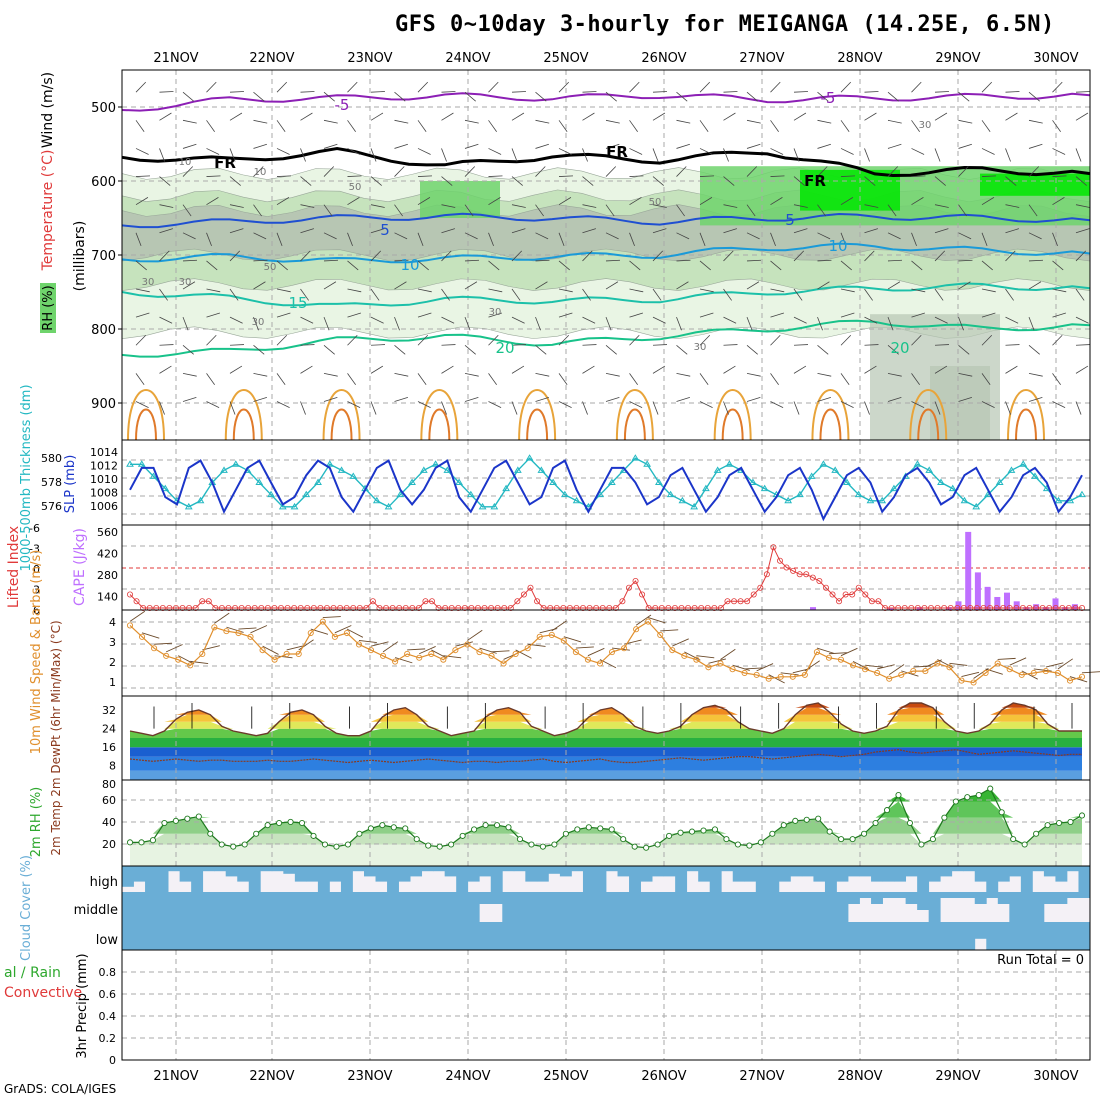  I want to click on date-label-bottom: 28NOV, so click(859, 1076).